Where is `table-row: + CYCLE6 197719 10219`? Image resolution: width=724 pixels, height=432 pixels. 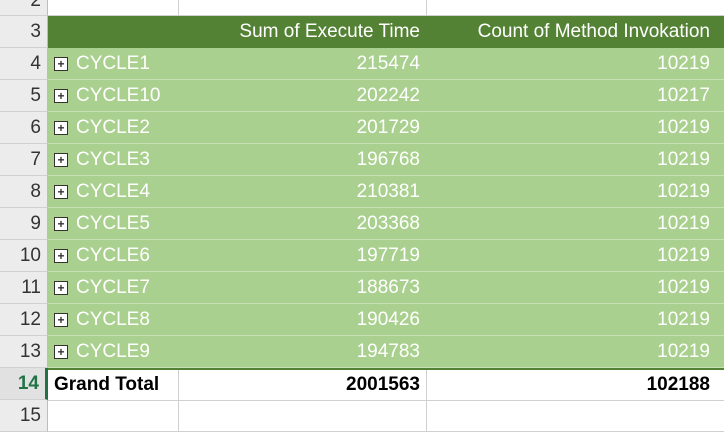
table-row: + CYCLE6 197719 10219 is located at coordinates (386, 256).